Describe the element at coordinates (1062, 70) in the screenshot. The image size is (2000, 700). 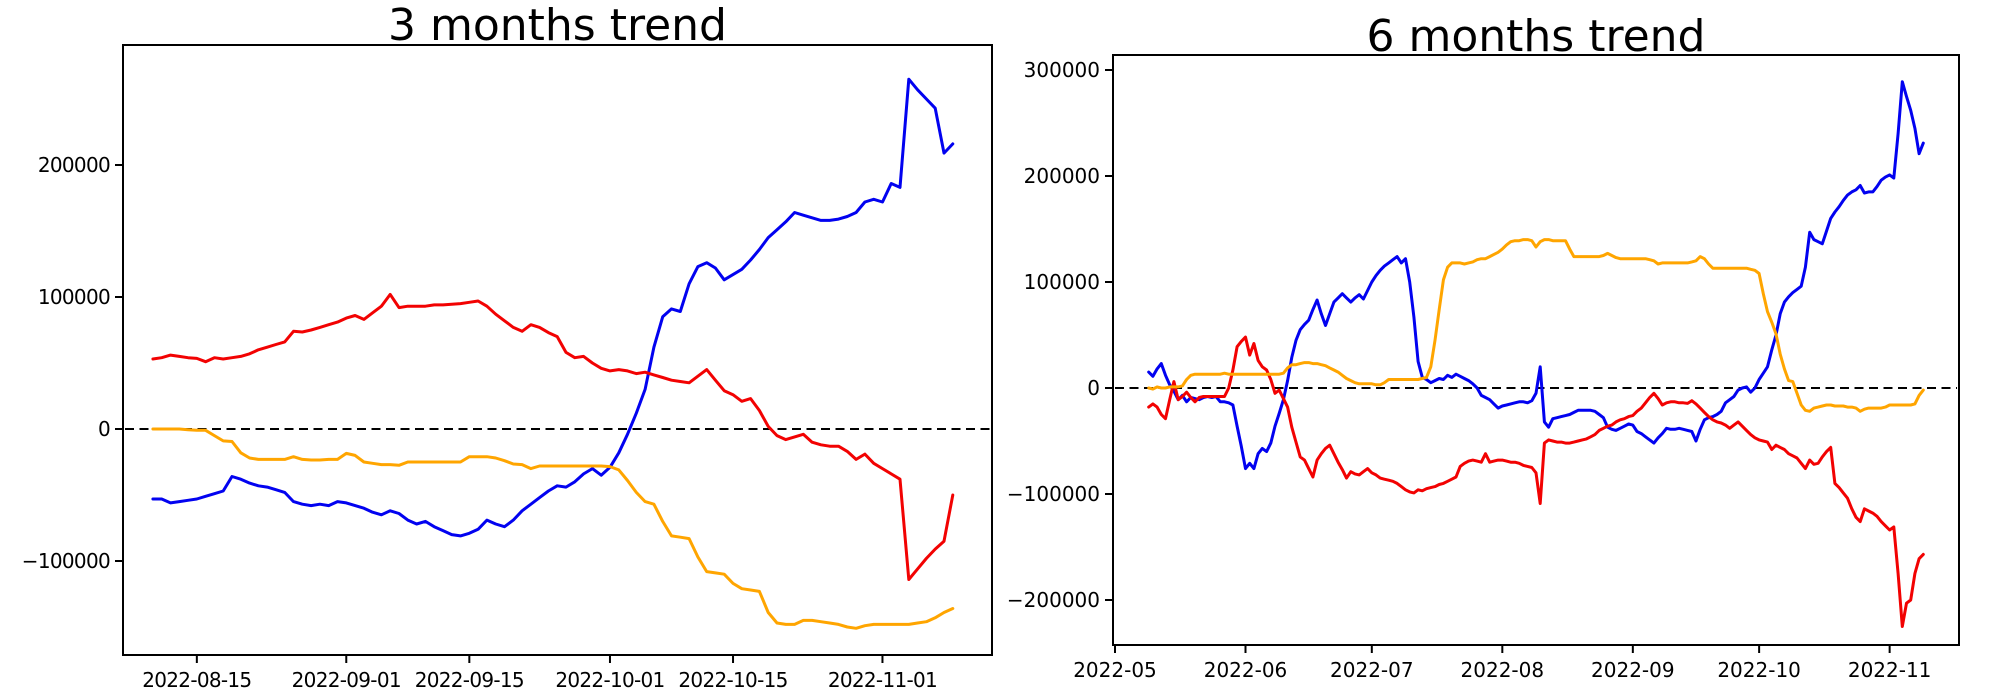
I see `y-tick-label: 300000` at that location.